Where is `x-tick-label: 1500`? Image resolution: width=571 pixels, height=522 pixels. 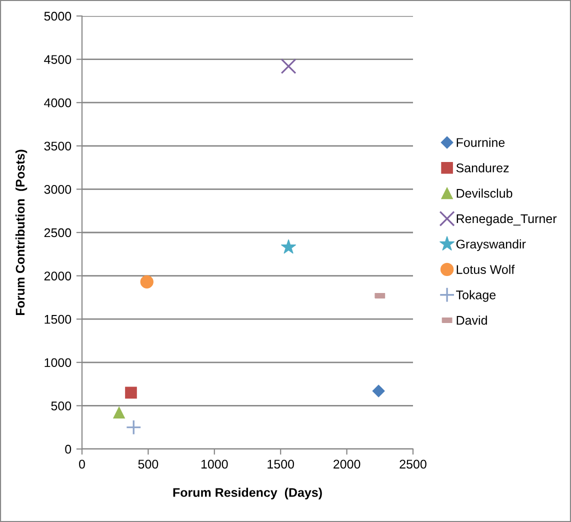
x-tick-label: 1500 is located at coordinates (281, 464).